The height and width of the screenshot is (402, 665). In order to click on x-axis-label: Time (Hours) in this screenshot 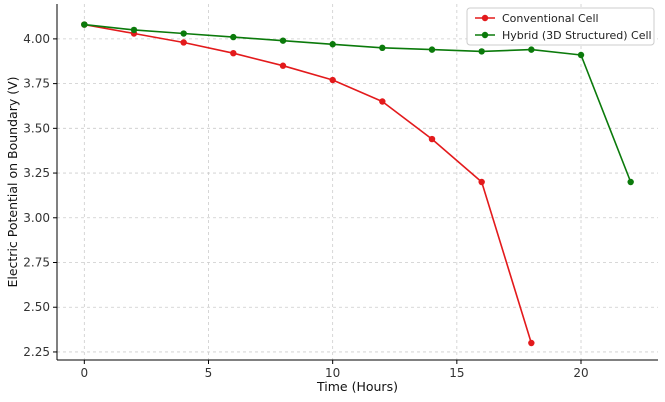, I will do `click(357, 386)`.